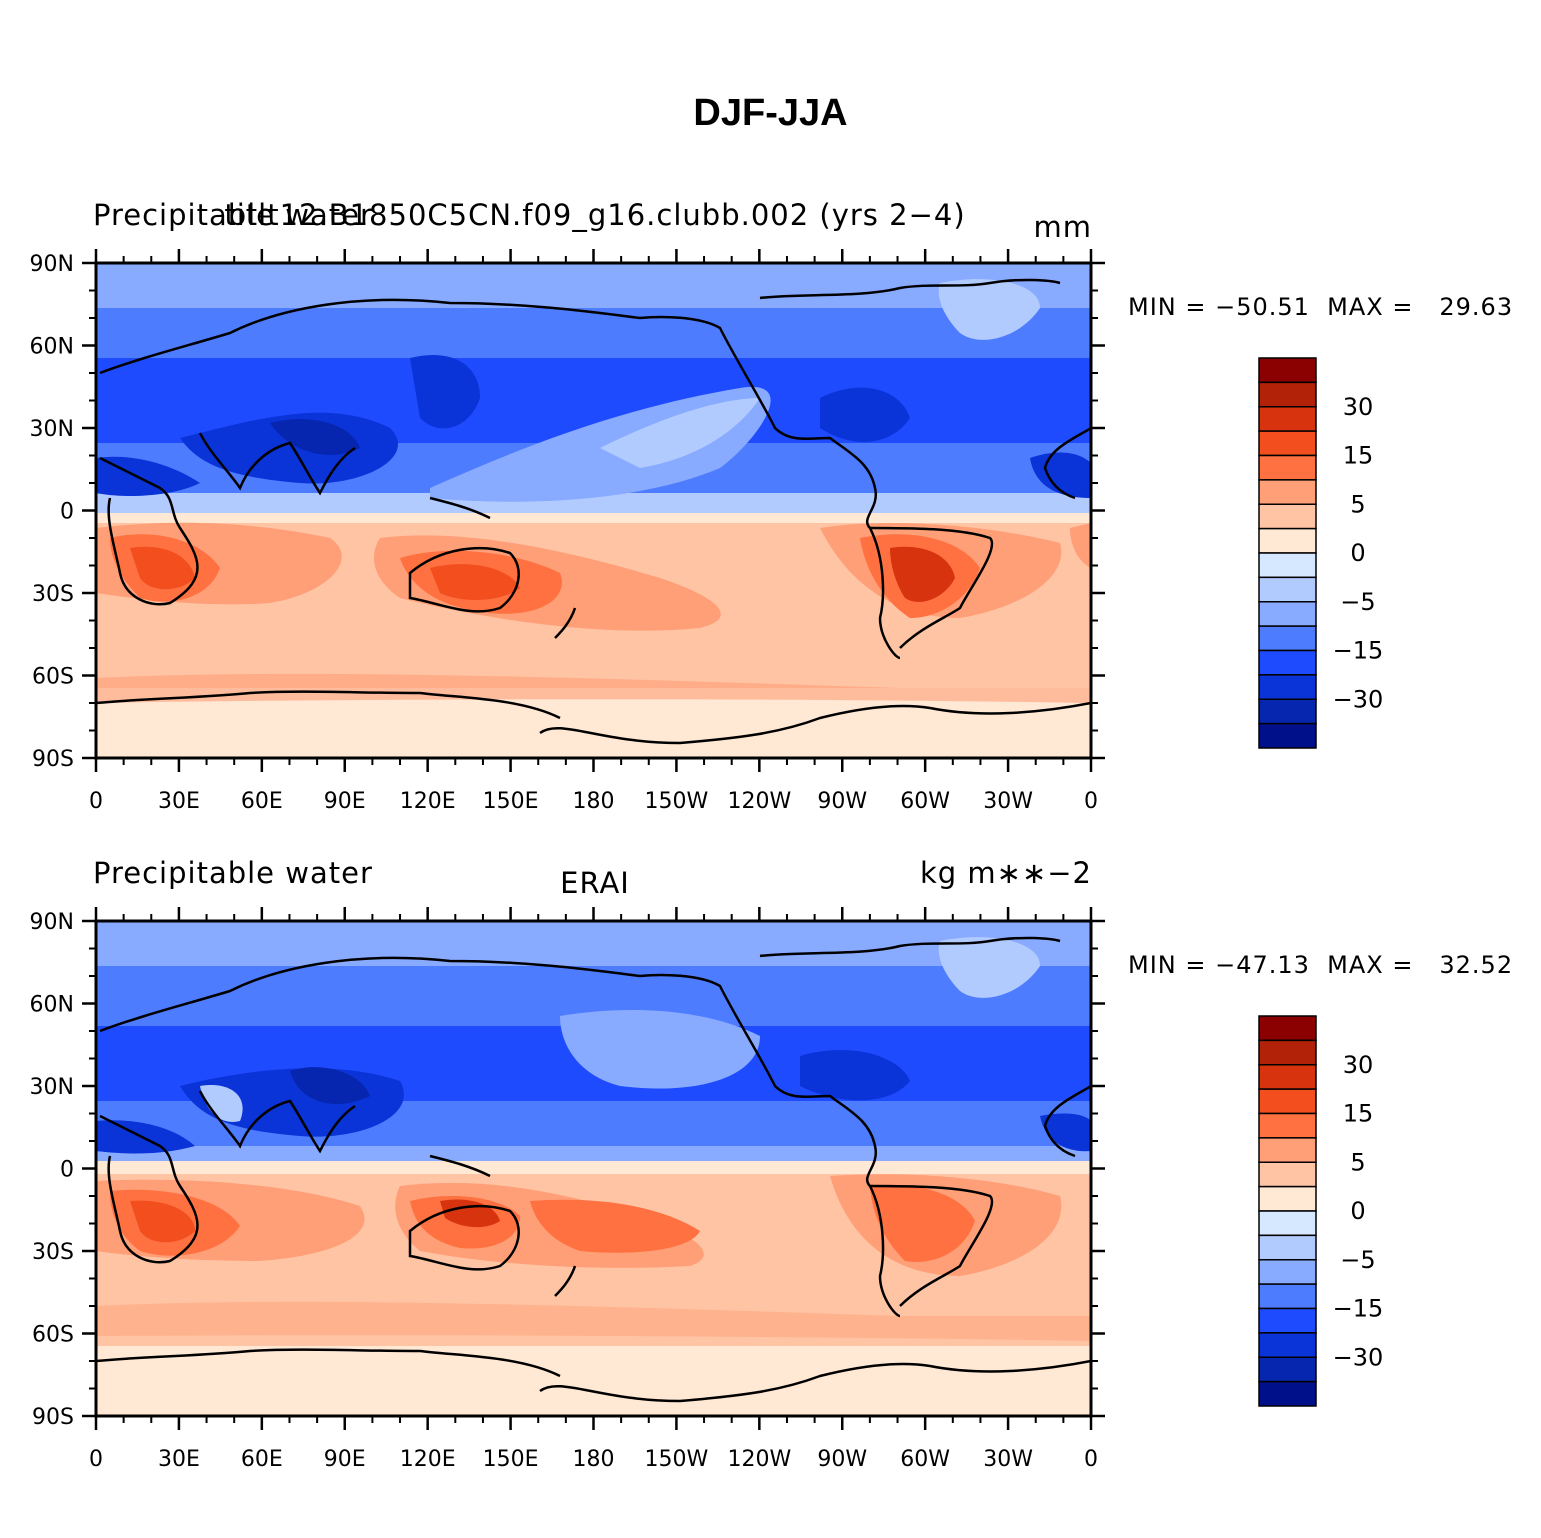 The height and width of the screenshot is (1538, 1541). I want to click on y-tick-label: 90S, so click(53, 1417).